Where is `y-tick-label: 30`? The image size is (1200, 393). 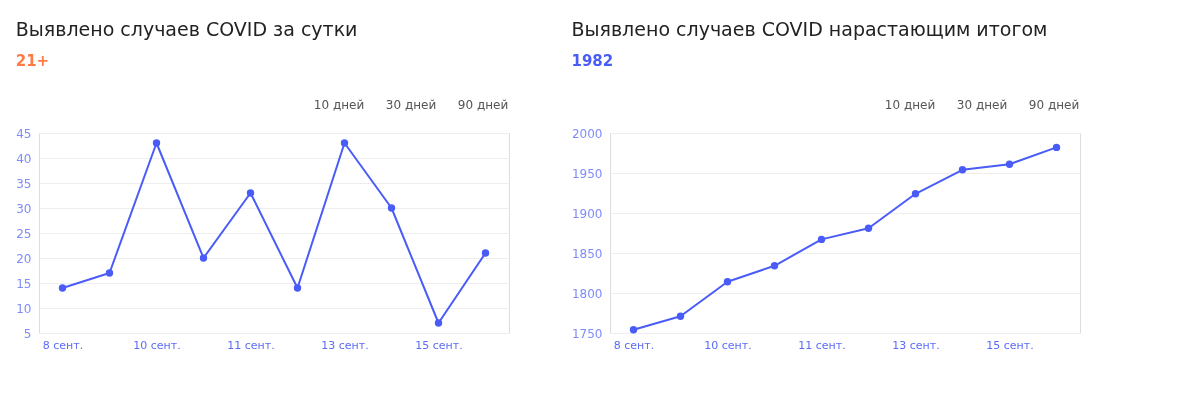 y-tick-label: 30 is located at coordinates (24, 208).